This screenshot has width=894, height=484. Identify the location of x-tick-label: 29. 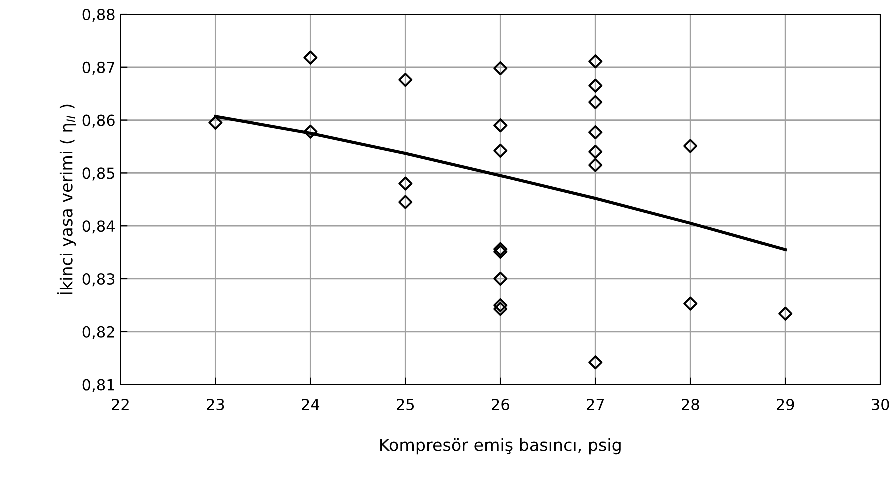
(785, 404).